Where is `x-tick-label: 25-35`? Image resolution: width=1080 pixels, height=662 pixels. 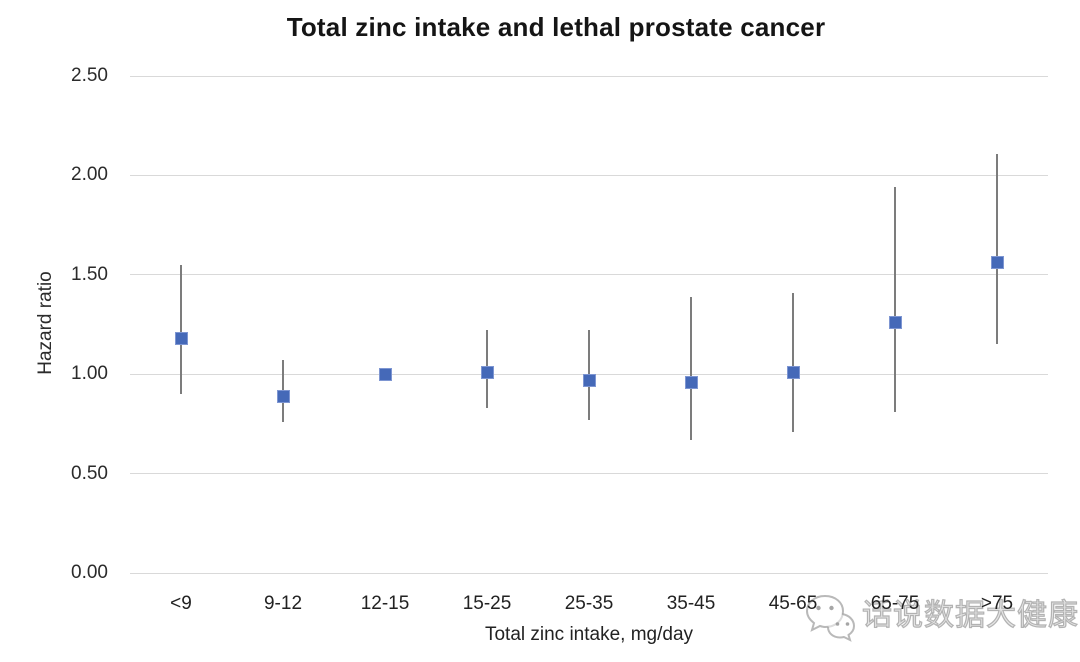
x-tick-label: 25-35 is located at coordinates (589, 603).